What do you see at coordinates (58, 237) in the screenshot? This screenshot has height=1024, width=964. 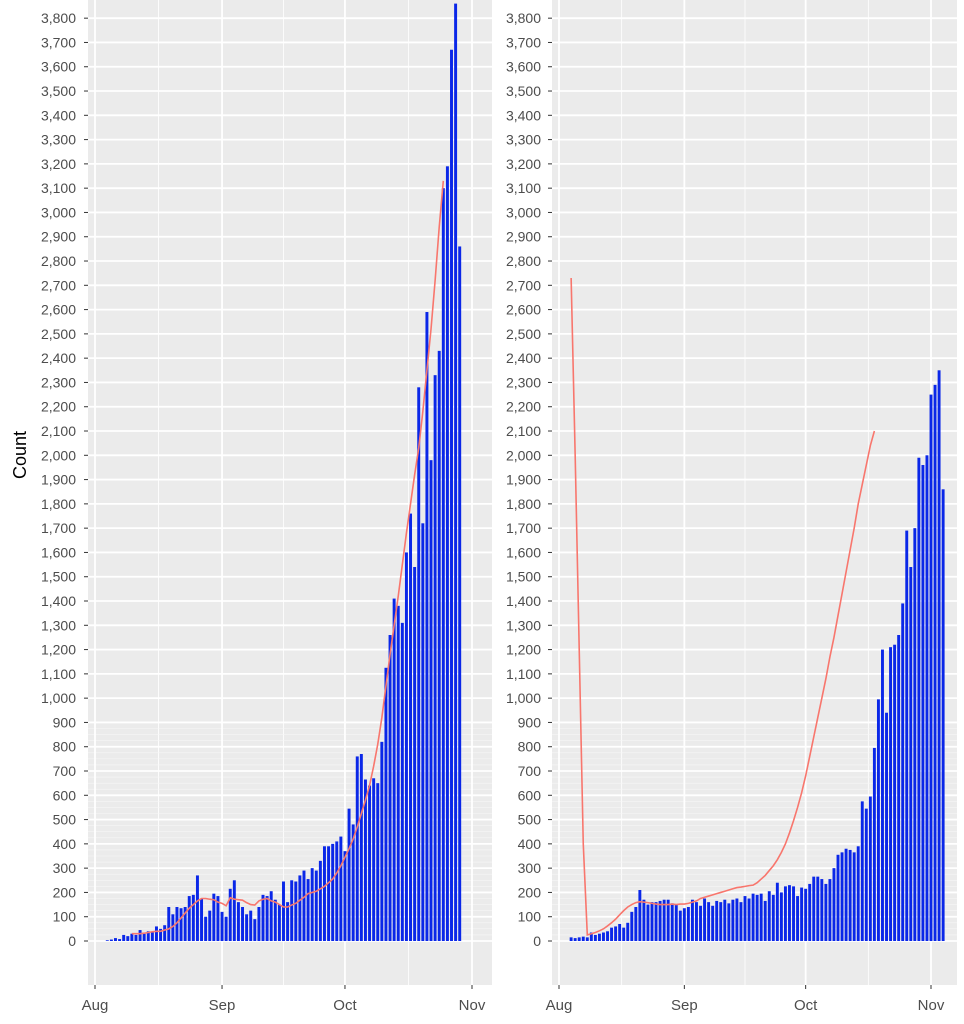 I see `y-tick-label: 2,900` at bounding box center [58, 237].